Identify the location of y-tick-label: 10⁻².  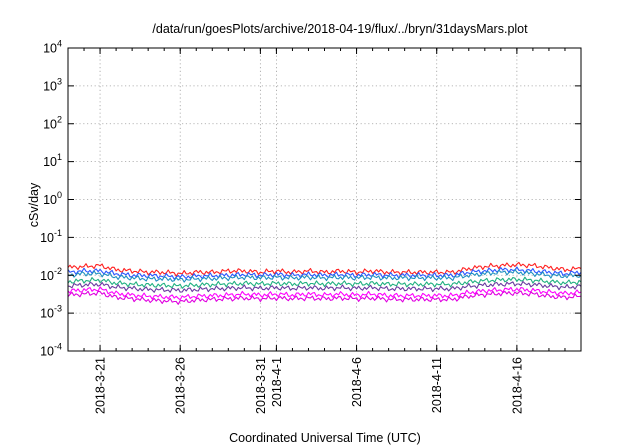
(51, 274).